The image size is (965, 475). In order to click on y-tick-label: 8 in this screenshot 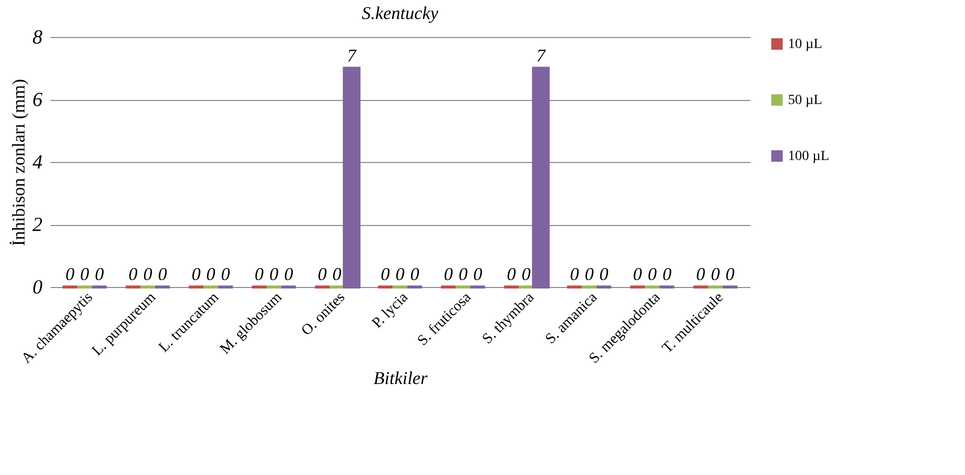, I will do `click(37, 37)`.